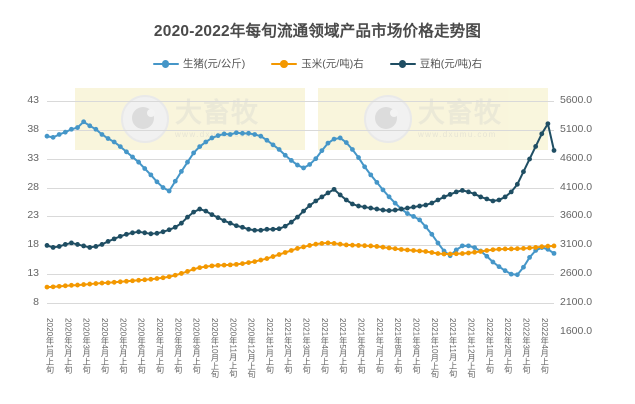 The width and height of the screenshot is (635, 404). I want to click on legend-item-2: 玉米(元/吨)右, so click(317, 63).